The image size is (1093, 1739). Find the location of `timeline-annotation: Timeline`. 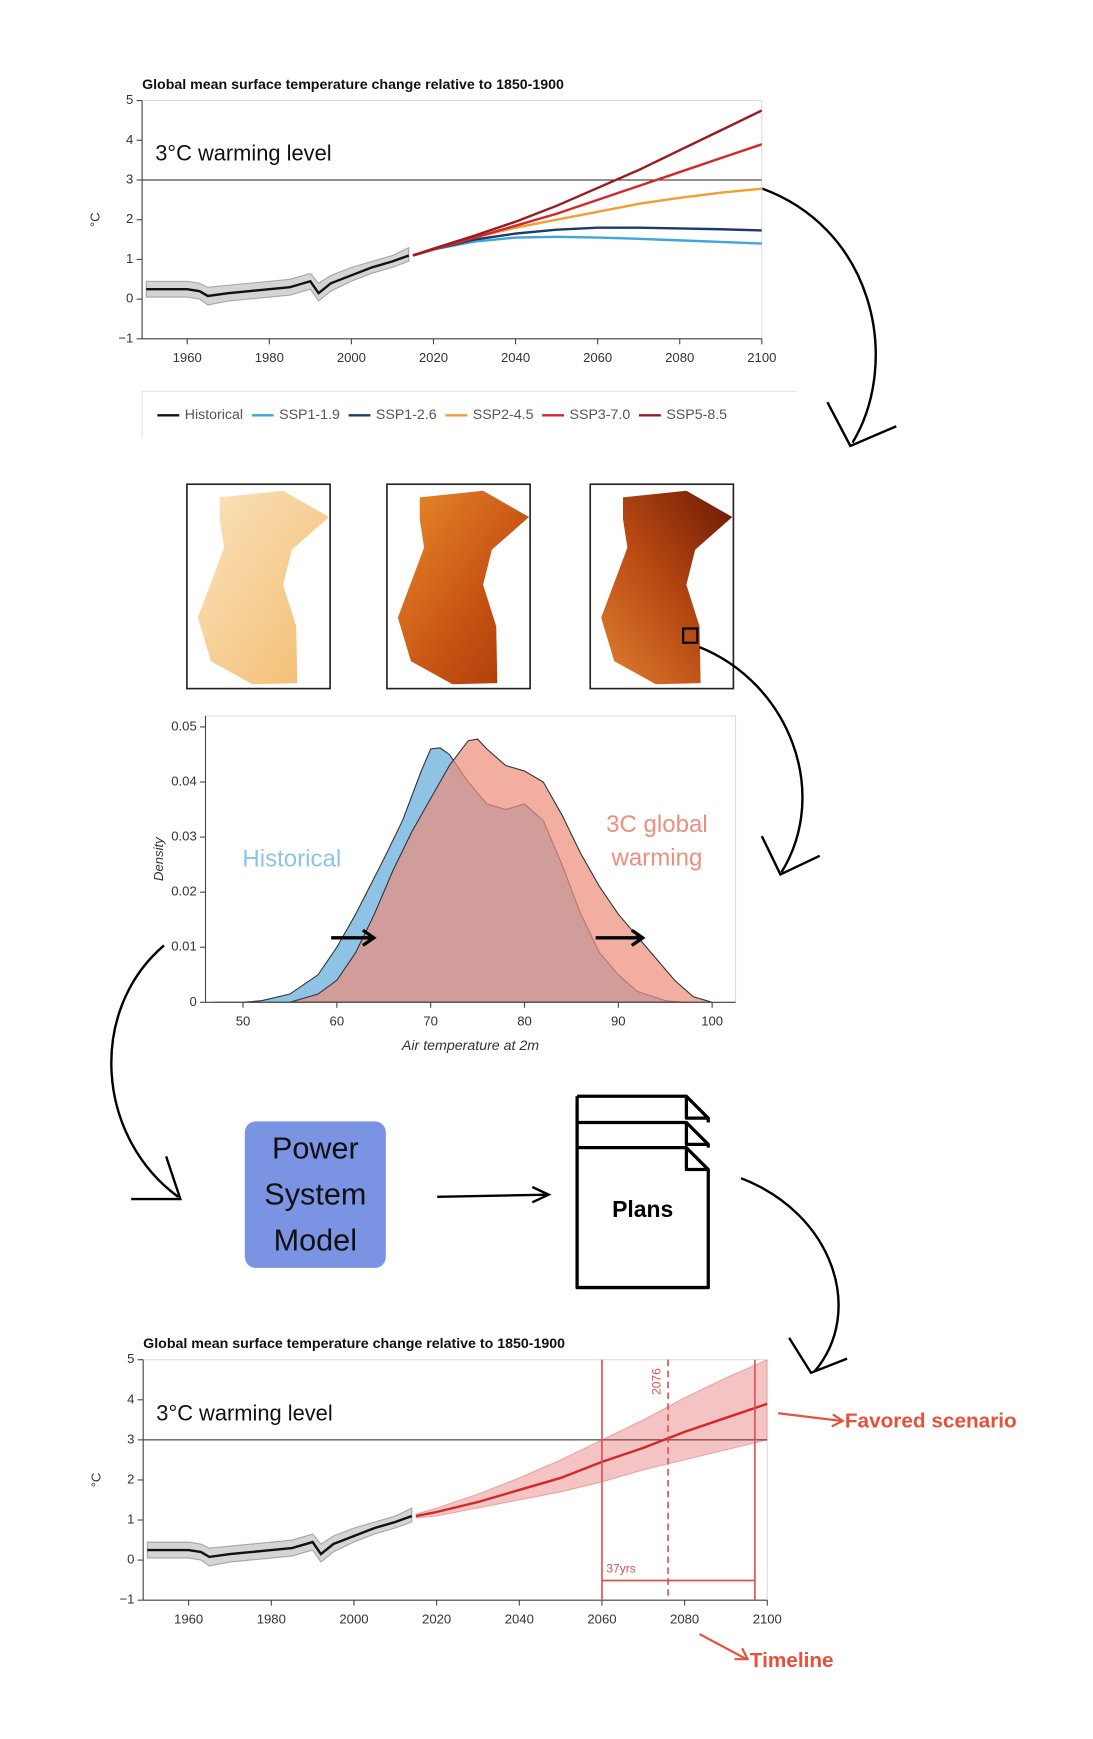

timeline-annotation: Timeline is located at coordinates (792, 1660).